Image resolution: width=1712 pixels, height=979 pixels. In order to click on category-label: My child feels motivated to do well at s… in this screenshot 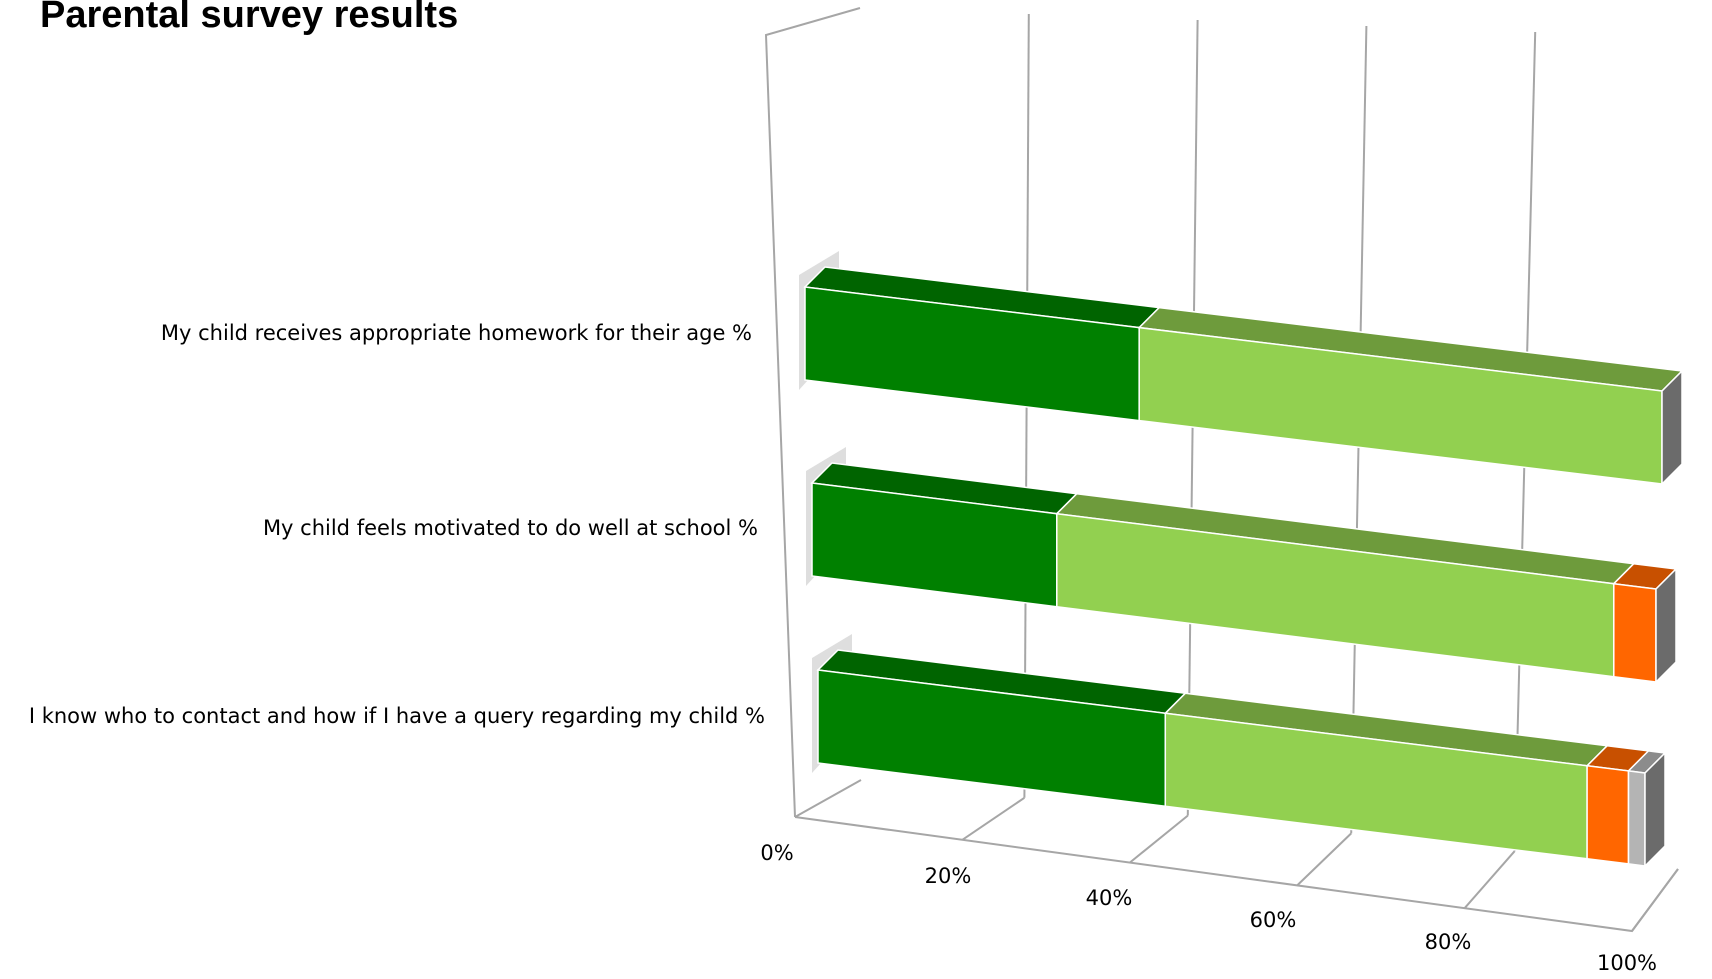, I will do `click(510, 528)`.